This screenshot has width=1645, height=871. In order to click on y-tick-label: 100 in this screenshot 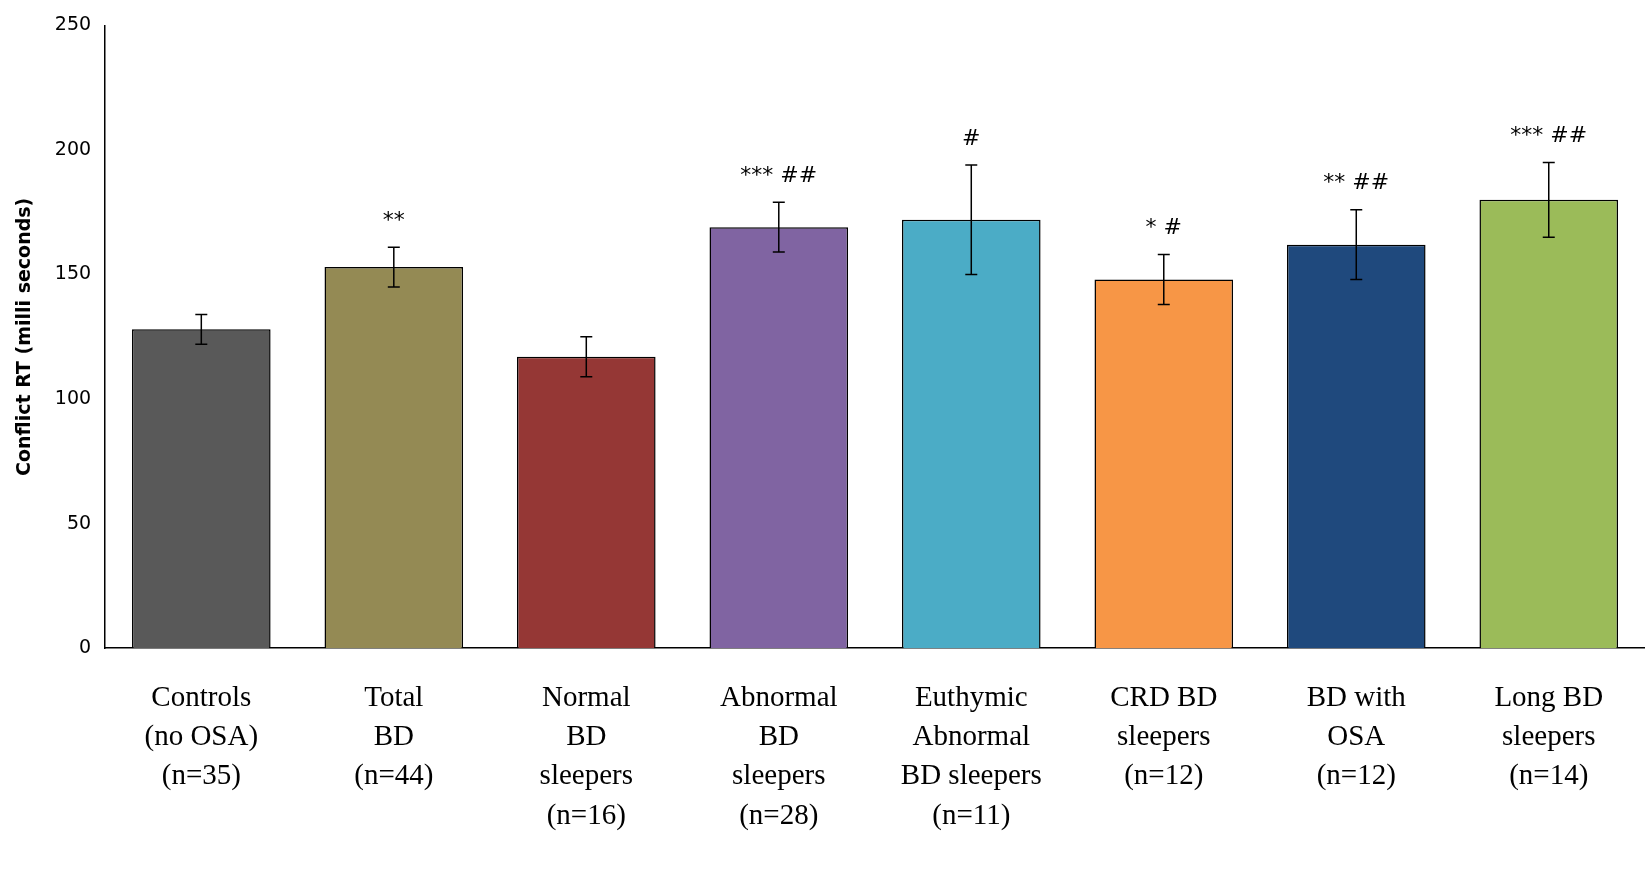, I will do `click(73, 397)`.